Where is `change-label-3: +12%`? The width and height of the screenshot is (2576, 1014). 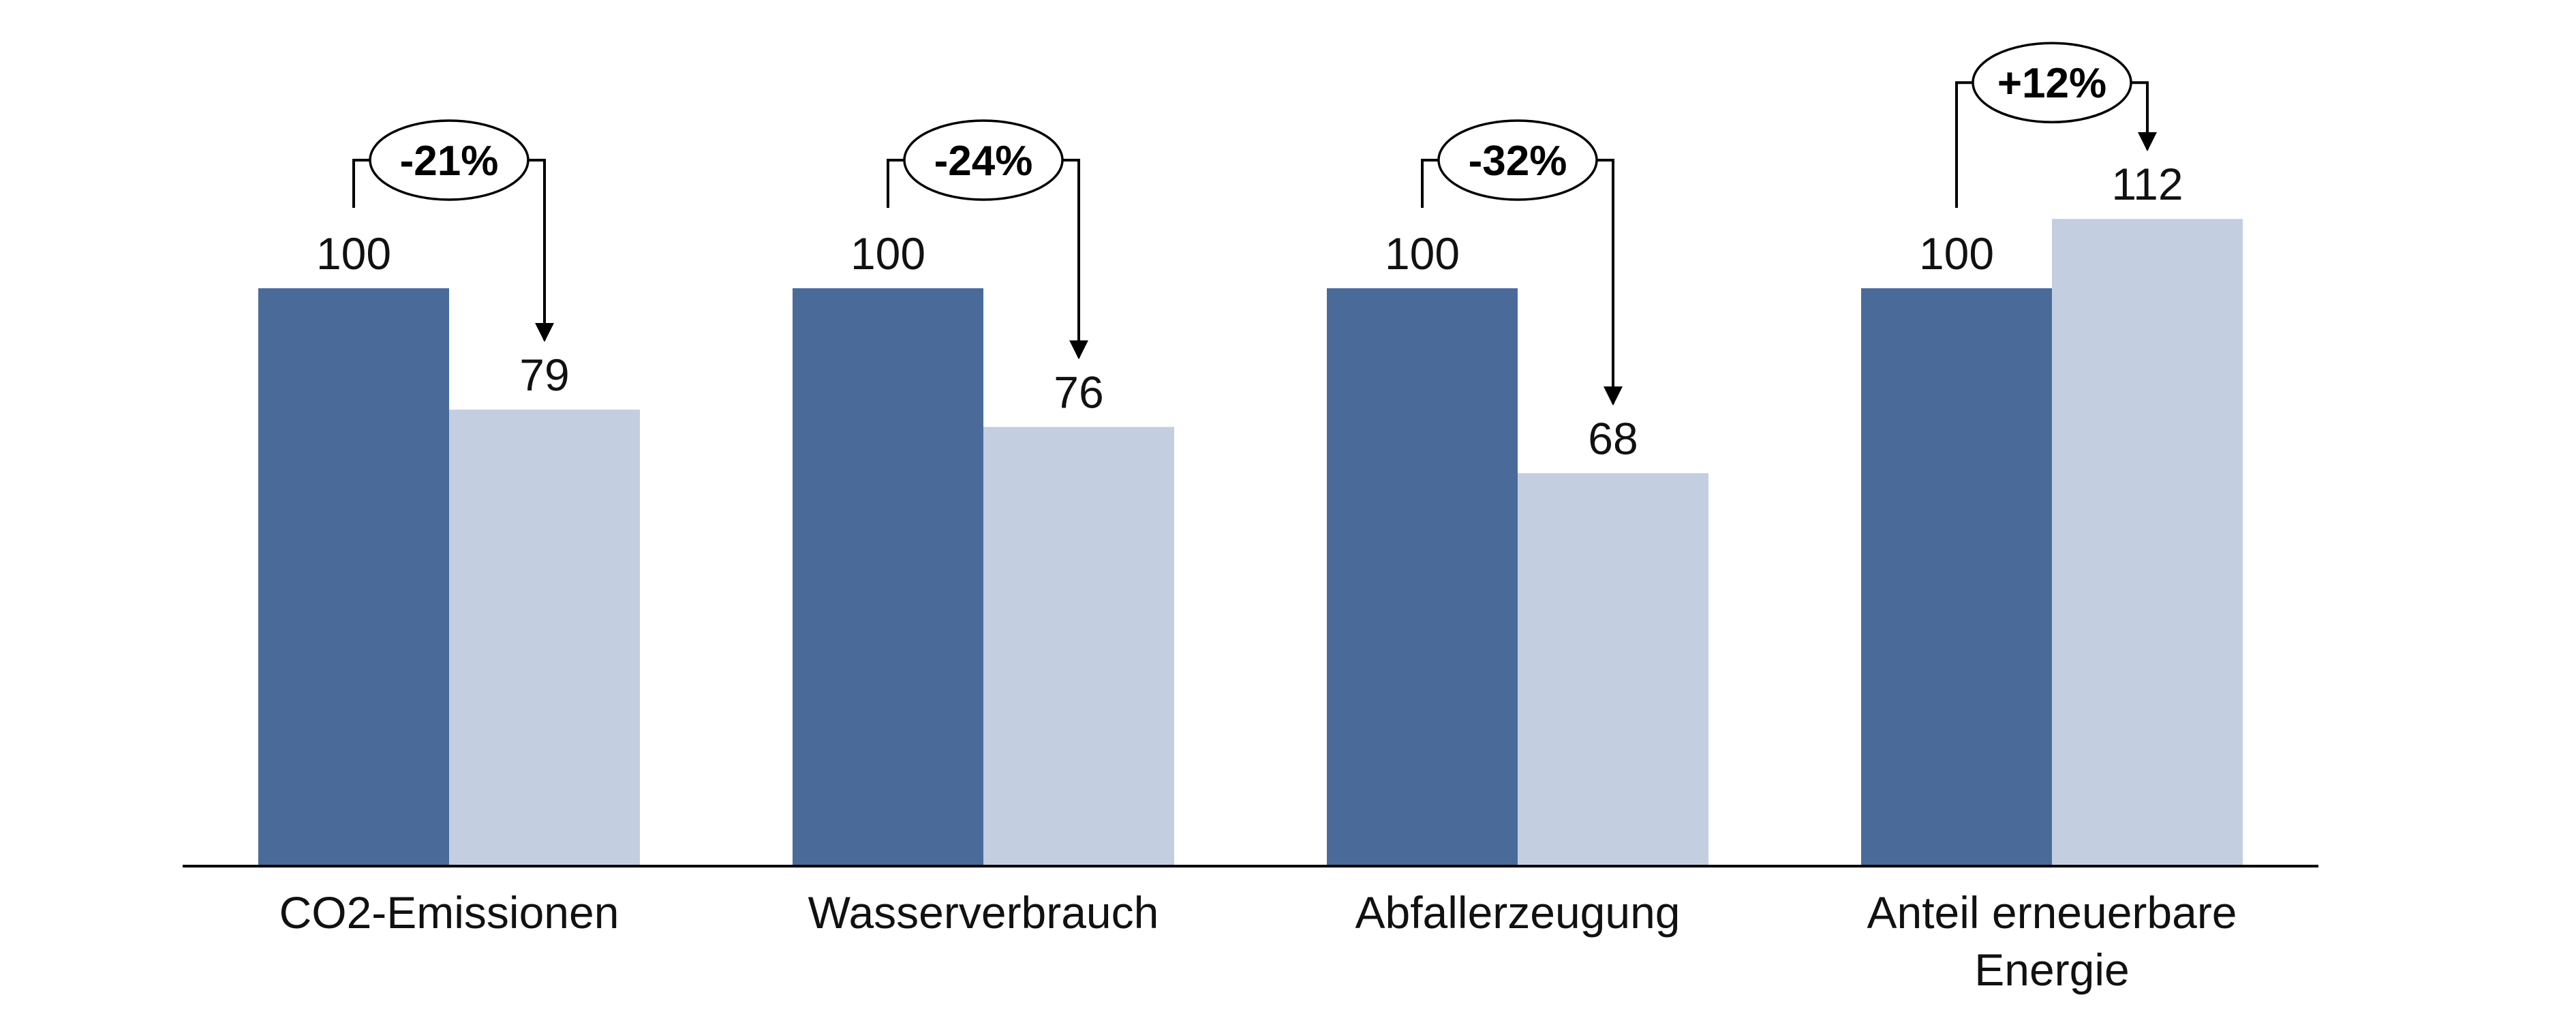 change-label-3: +12% is located at coordinates (2051, 83).